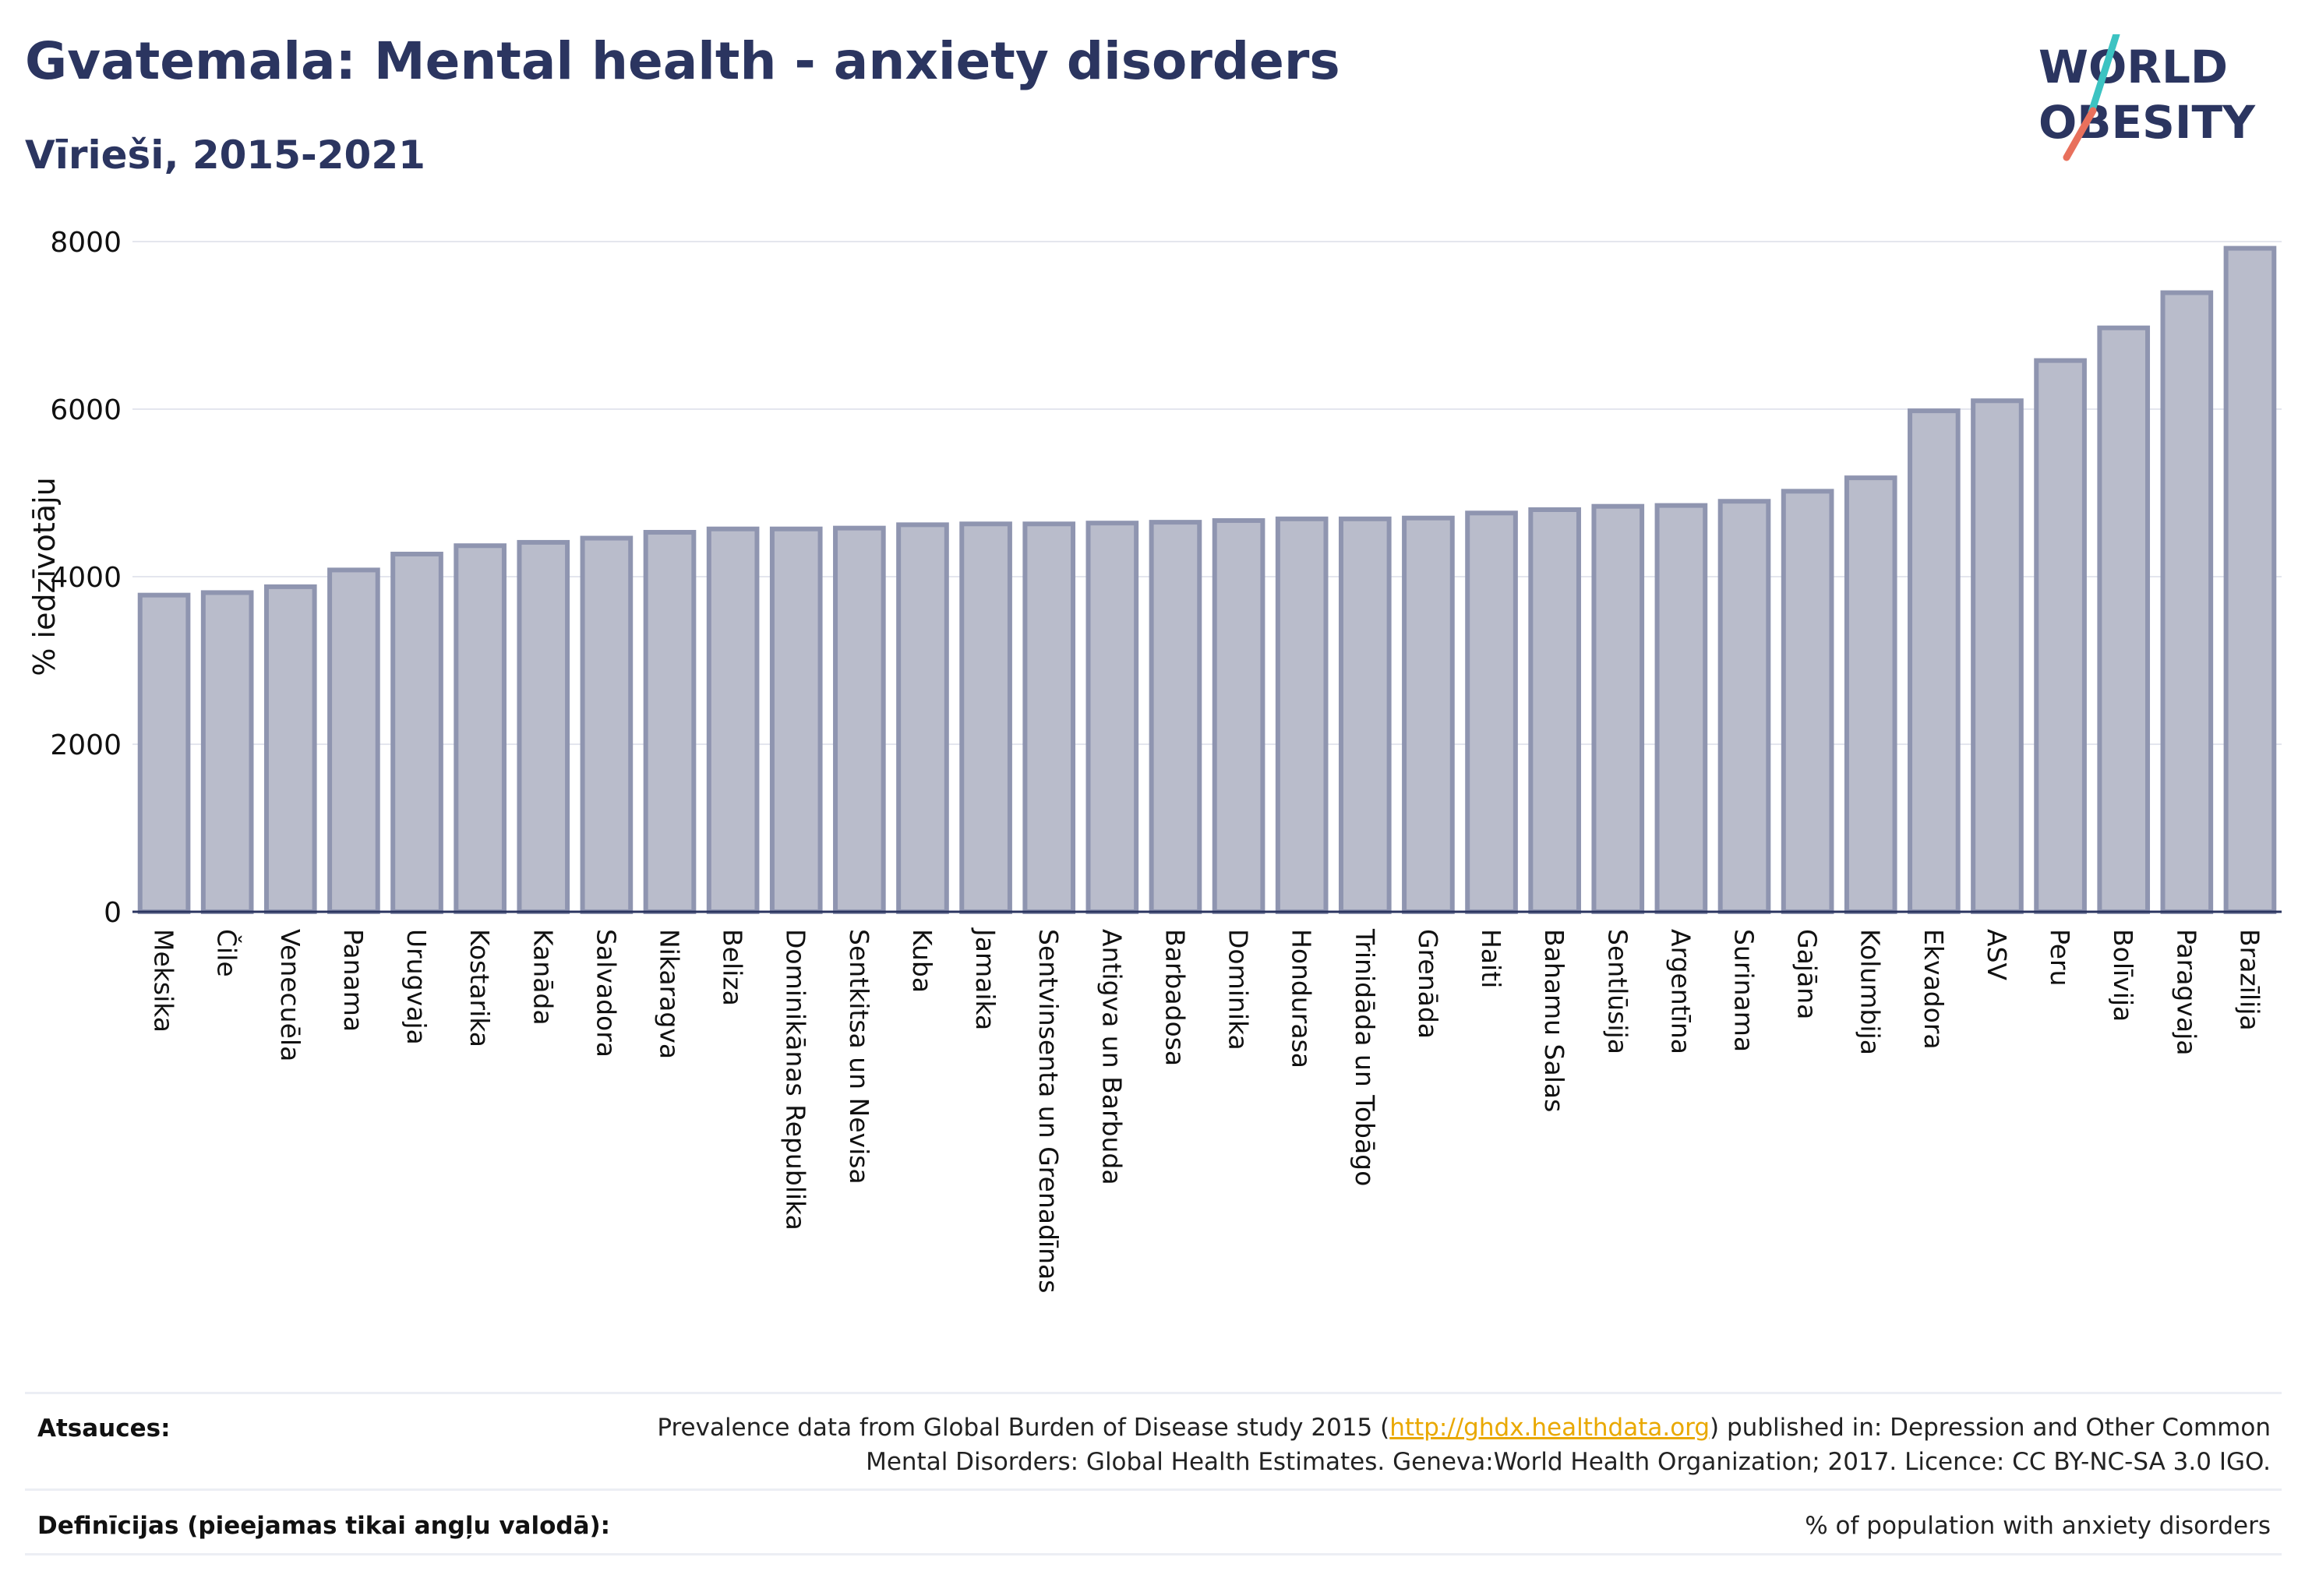  I want to click on x-tick-label: Brazīlija, so click(2249, 980).